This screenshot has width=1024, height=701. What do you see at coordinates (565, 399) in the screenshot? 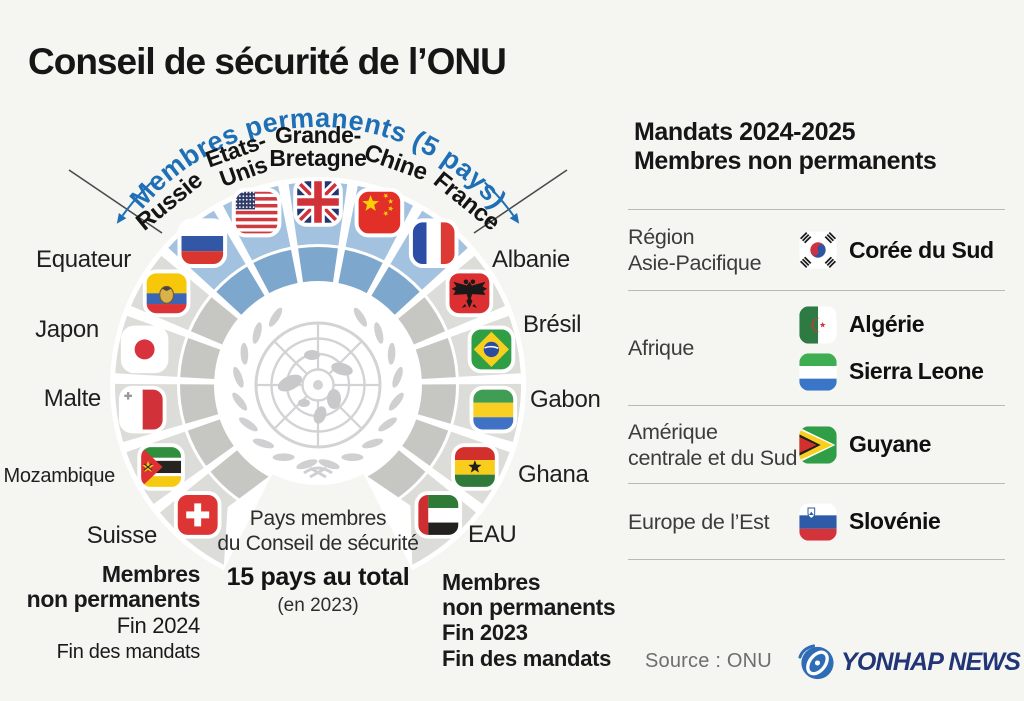
I see `arc-label-Gabon: Gabon` at bounding box center [565, 399].